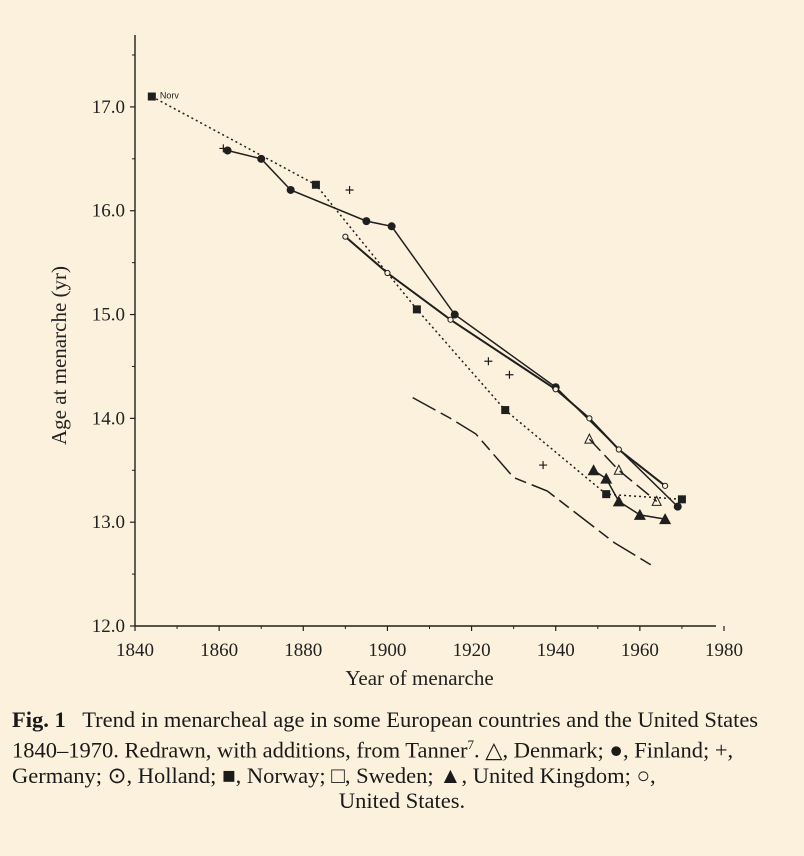 This screenshot has height=856, width=804. Describe the element at coordinates (108, 626) in the screenshot. I see `y-tick-label: 12.0` at that location.